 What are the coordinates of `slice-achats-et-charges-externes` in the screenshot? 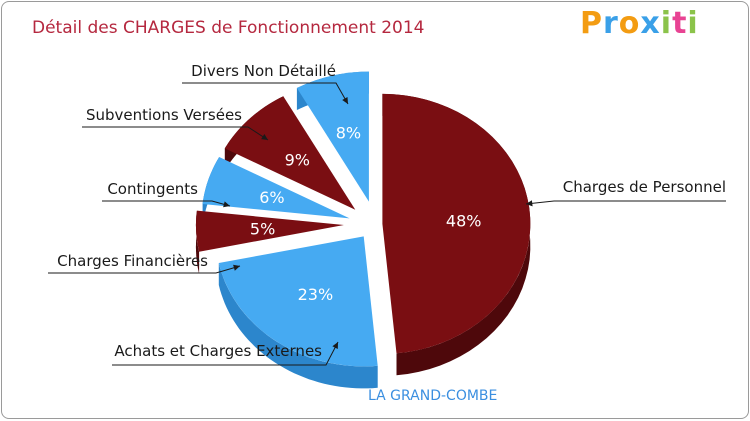 It's located at (298, 301).